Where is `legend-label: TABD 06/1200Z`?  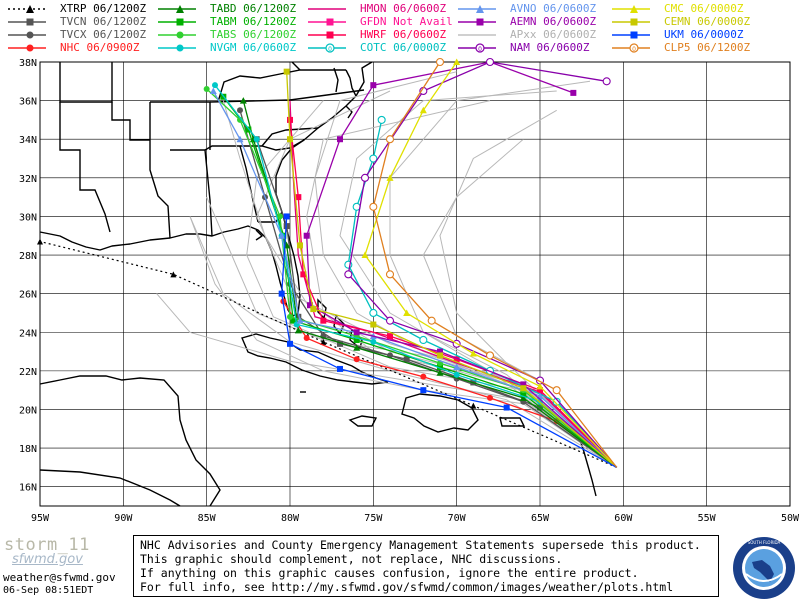
legend-label: TABD 06/1200Z is located at coordinates (253, 8).